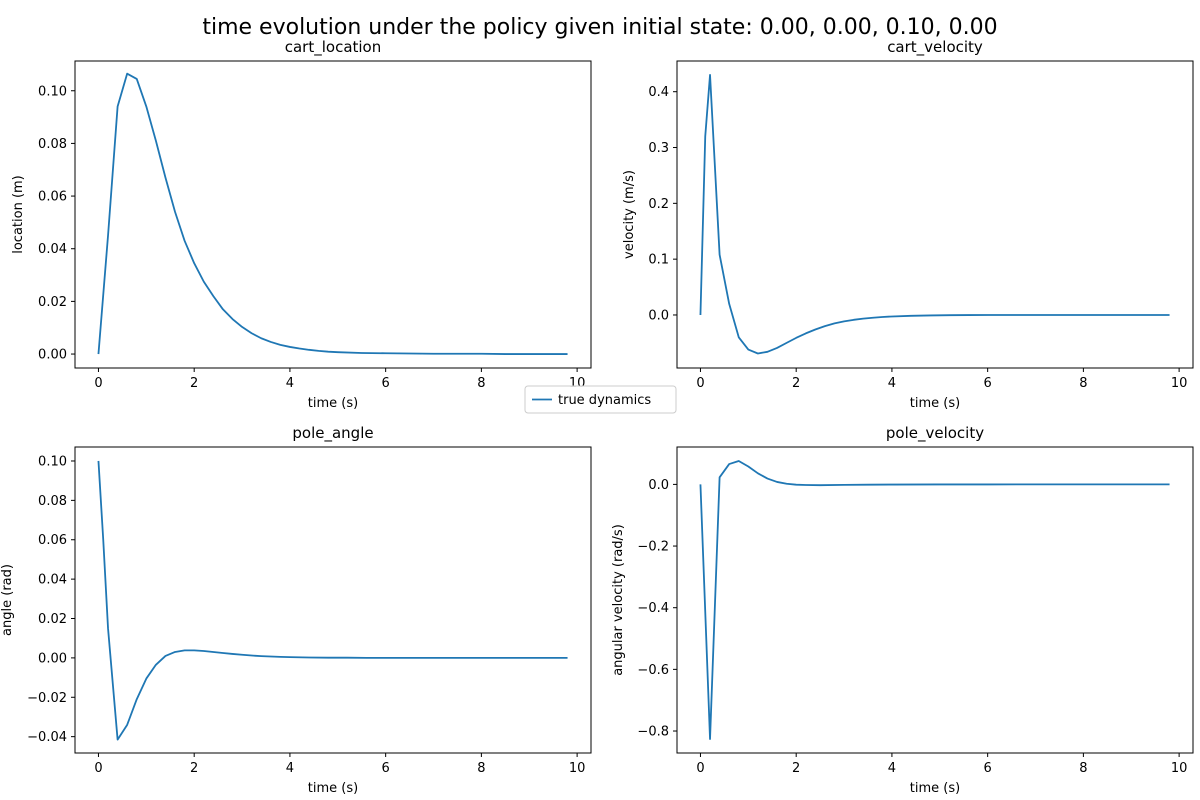 This screenshot has height=800, width=1200. I want to click on y-axis-label: angle (rad), so click(7, 600).